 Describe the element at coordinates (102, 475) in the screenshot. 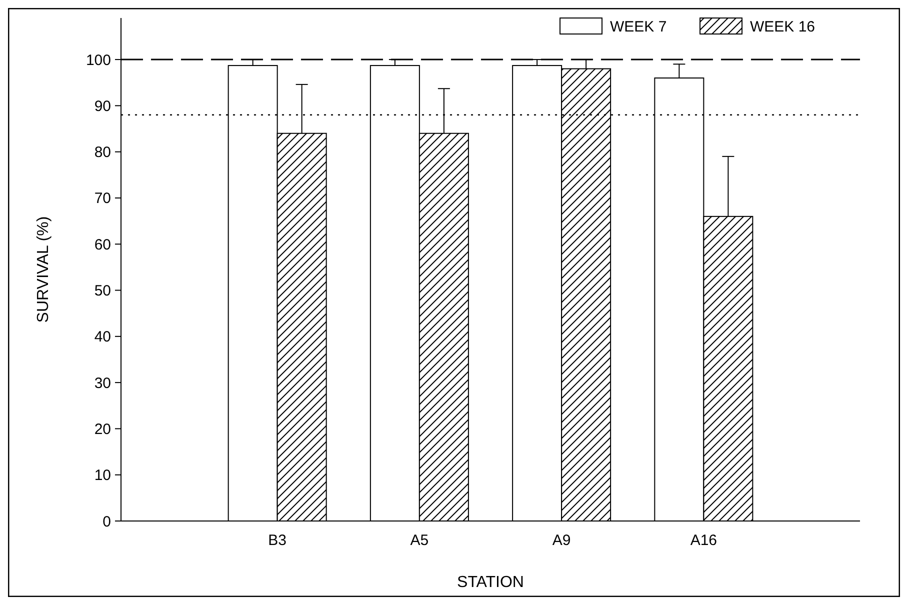

I see `y-tick-label: 10` at that location.